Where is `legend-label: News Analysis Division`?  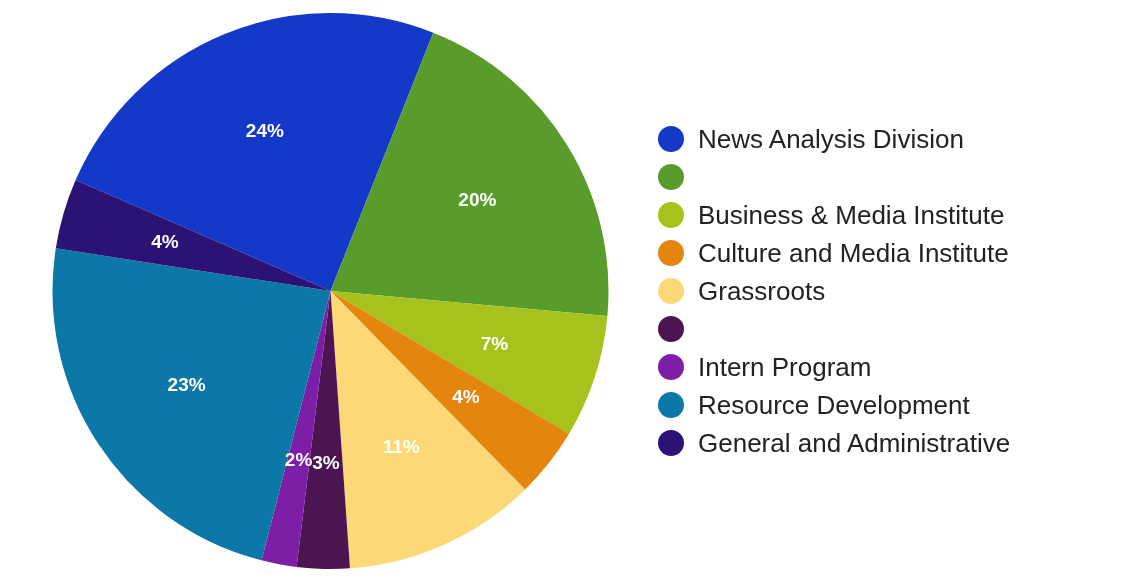 legend-label: News Analysis Division is located at coordinates (831, 139).